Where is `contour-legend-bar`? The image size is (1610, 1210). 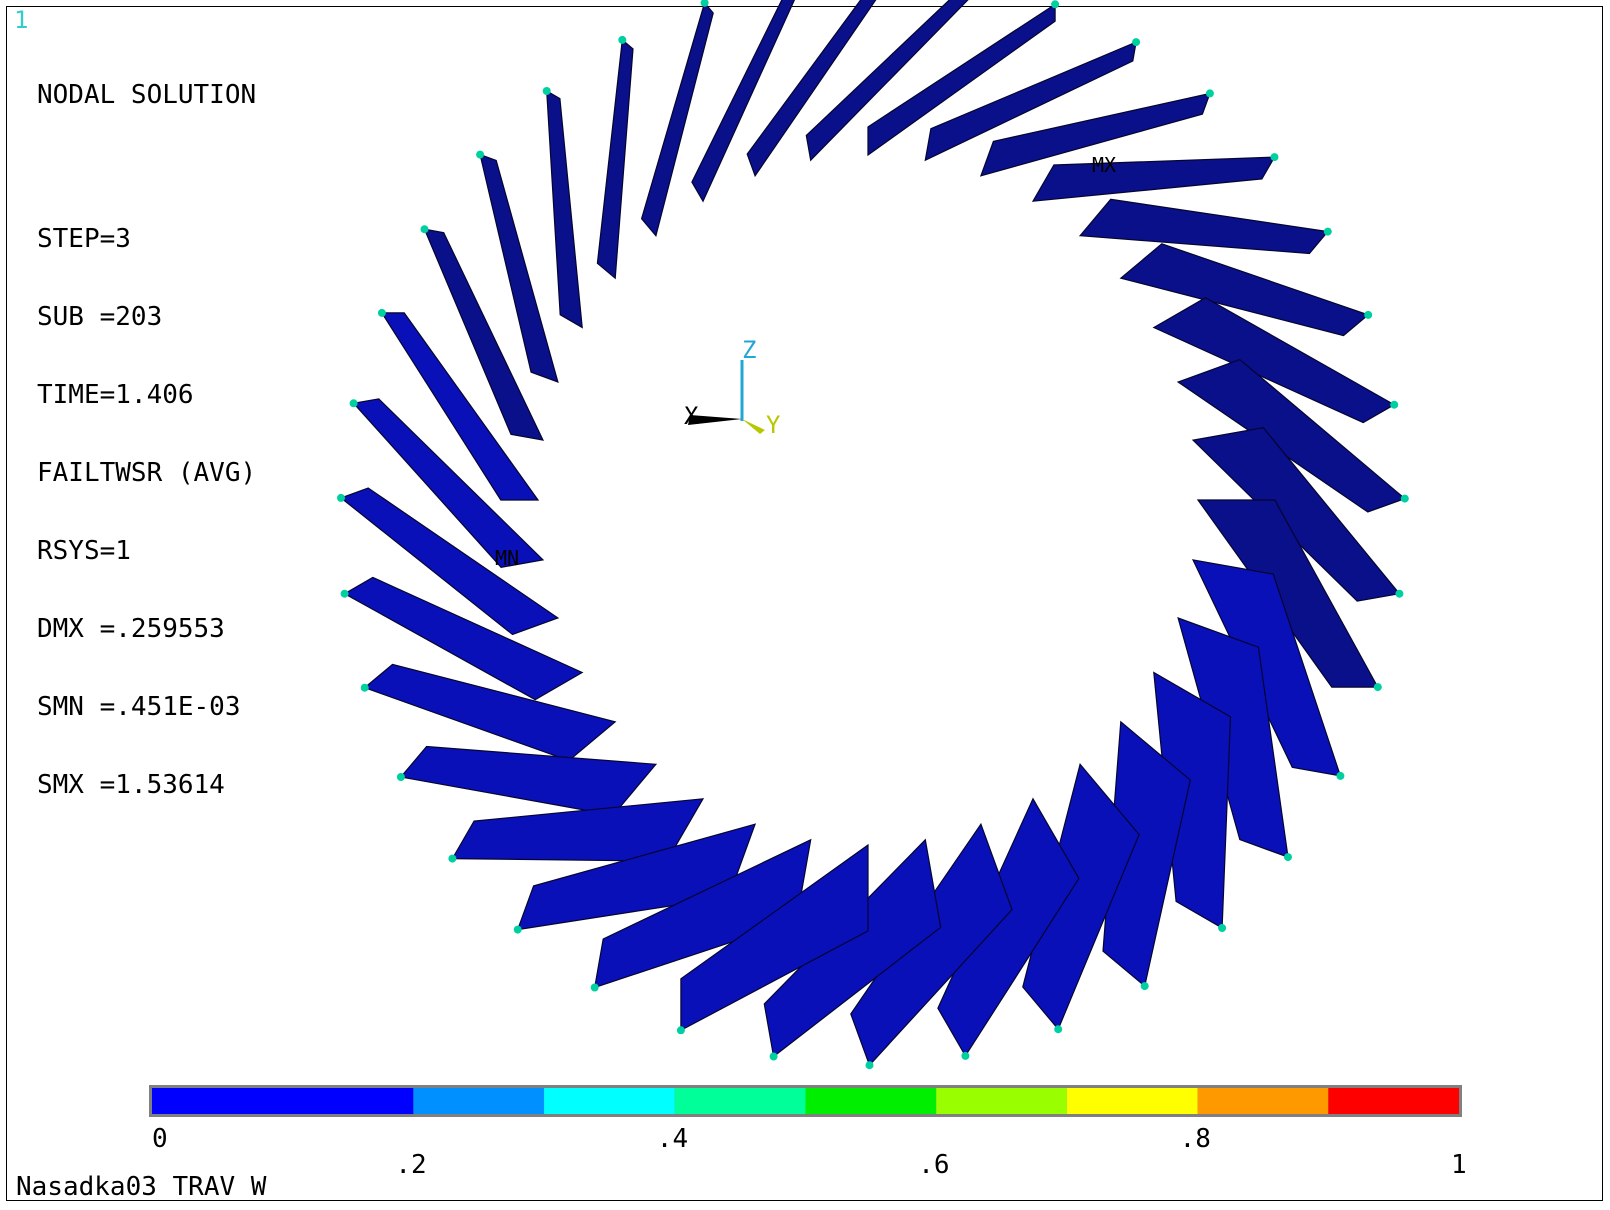 contour-legend-bar is located at coordinates (805, 1101).